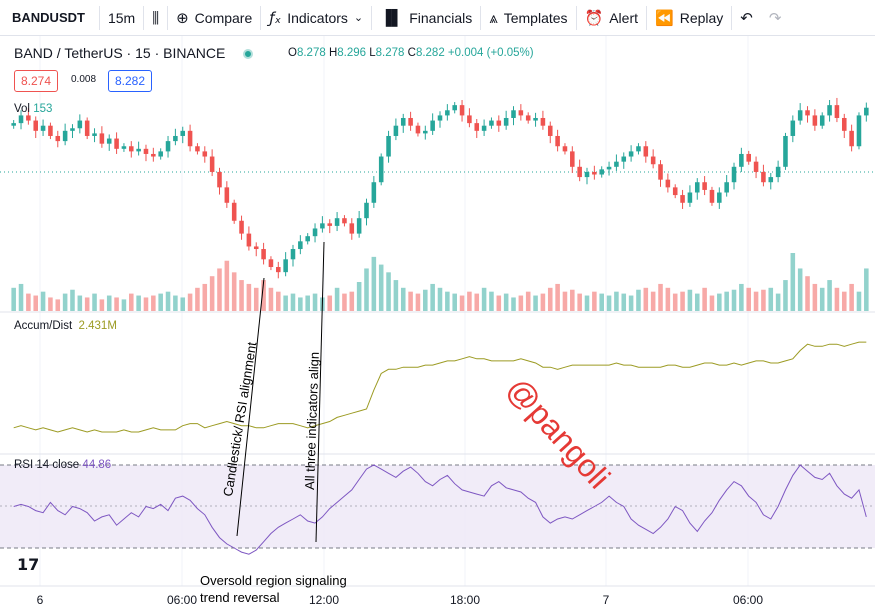 This screenshot has width=875, height=614. What do you see at coordinates (440, 509) in the screenshot?
I see `rsi-line` at bounding box center [440, 509].